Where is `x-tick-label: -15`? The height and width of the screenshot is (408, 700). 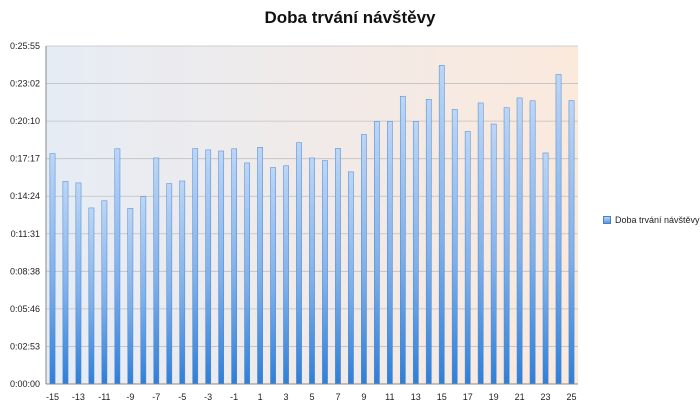 x-tick-label: -15 is located at coordinates (52, 397).